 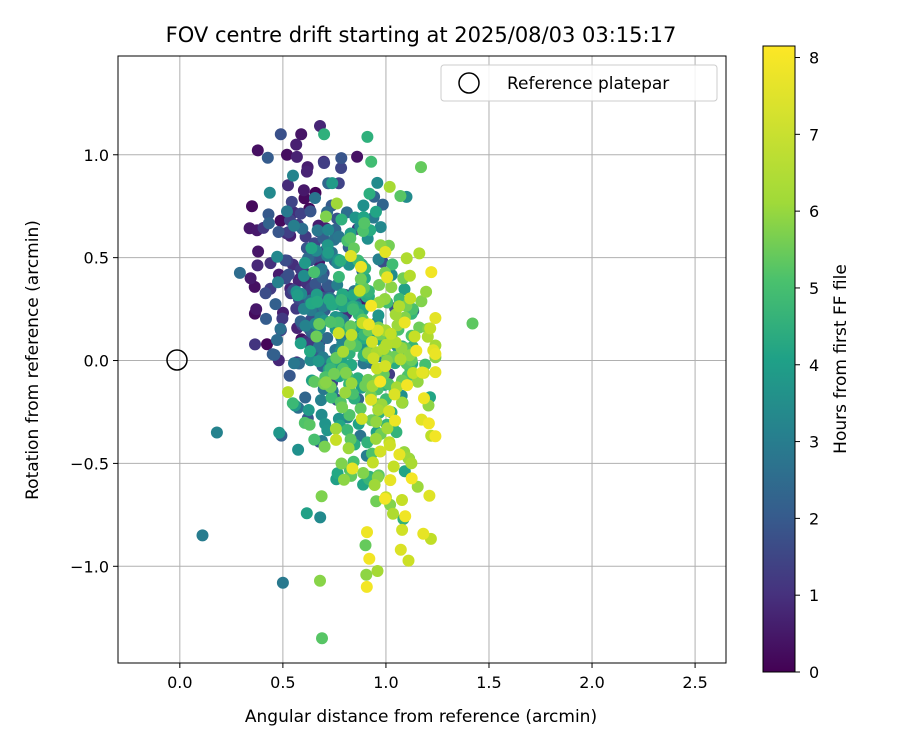 What do you see at coordinates (814, 211) in the screenshot?
I see `colorbar-tick-label: 6` at bounding box center [814, 211].